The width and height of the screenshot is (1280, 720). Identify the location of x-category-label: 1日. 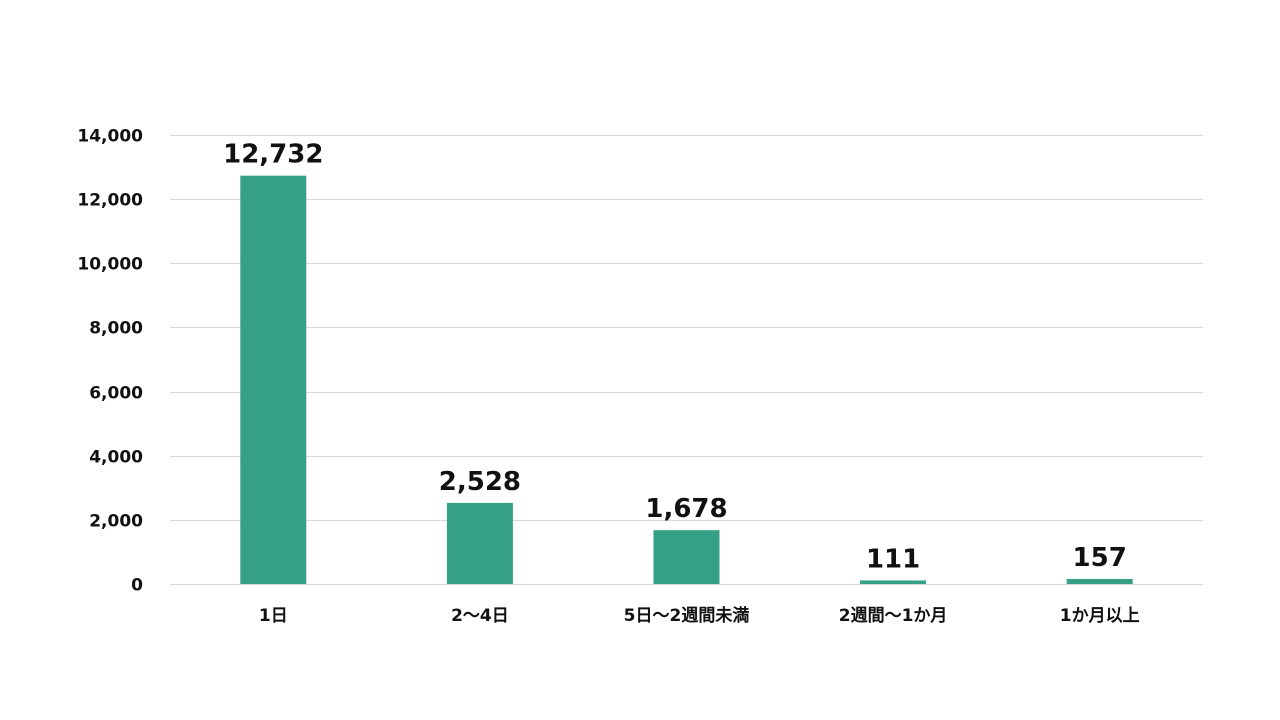
(273, 616).